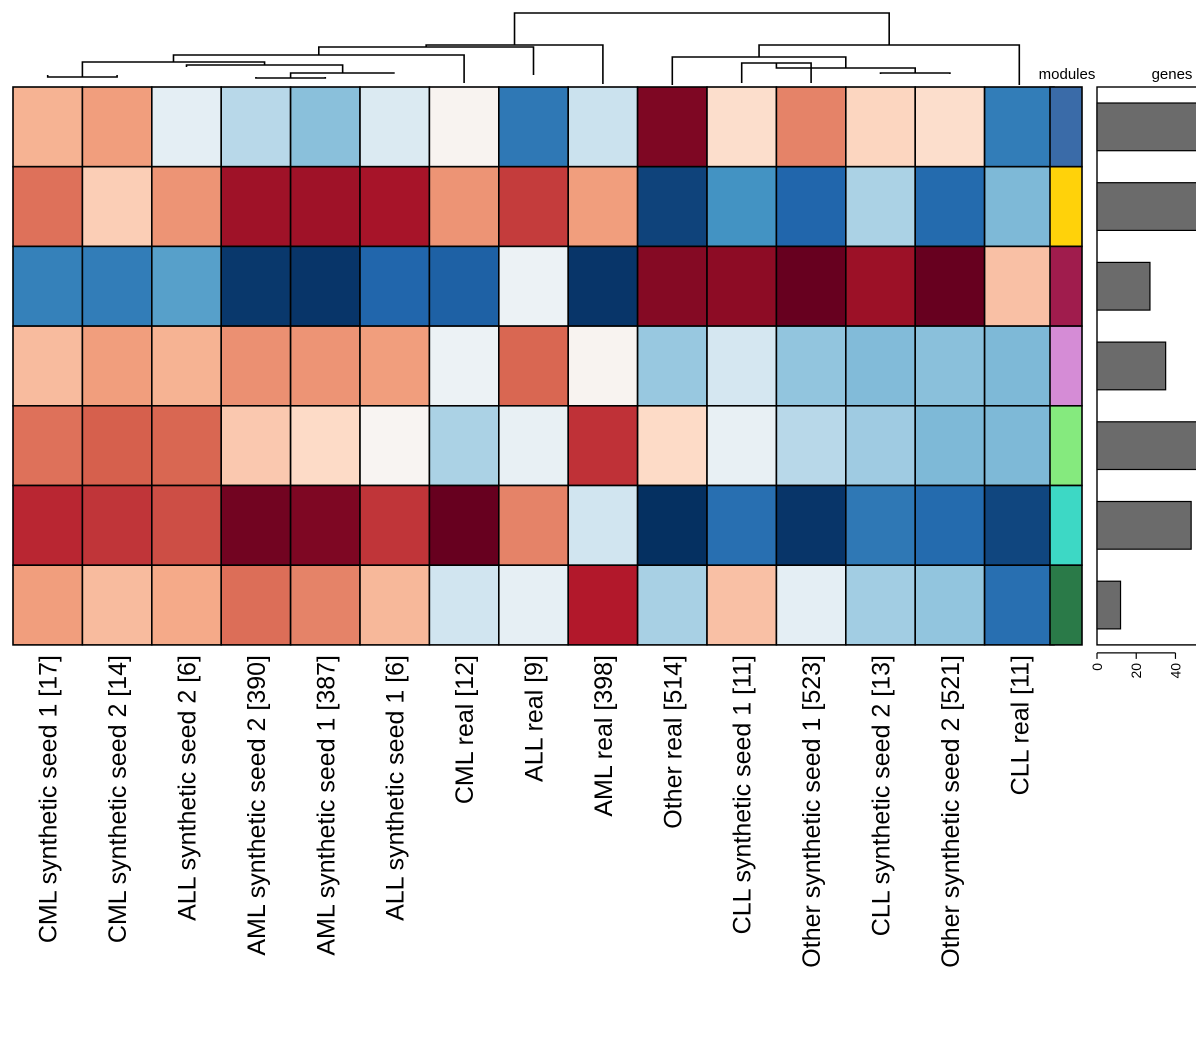  Describe the element at coordinates (1097, 667) in the screenshot. I see `genes-tick-label: 0` at that location.